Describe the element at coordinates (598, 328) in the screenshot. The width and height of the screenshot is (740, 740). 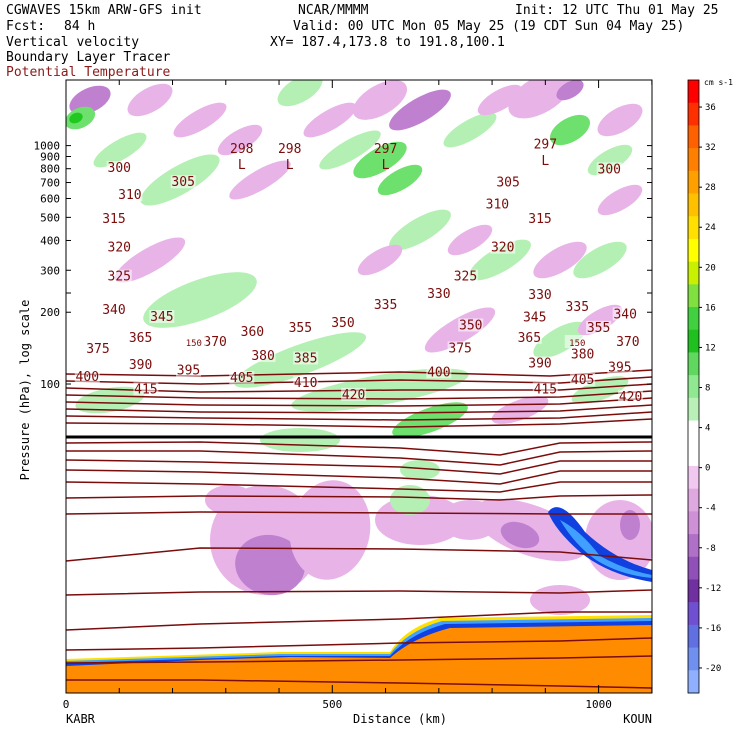
I see `theta-label: 355` at that location.